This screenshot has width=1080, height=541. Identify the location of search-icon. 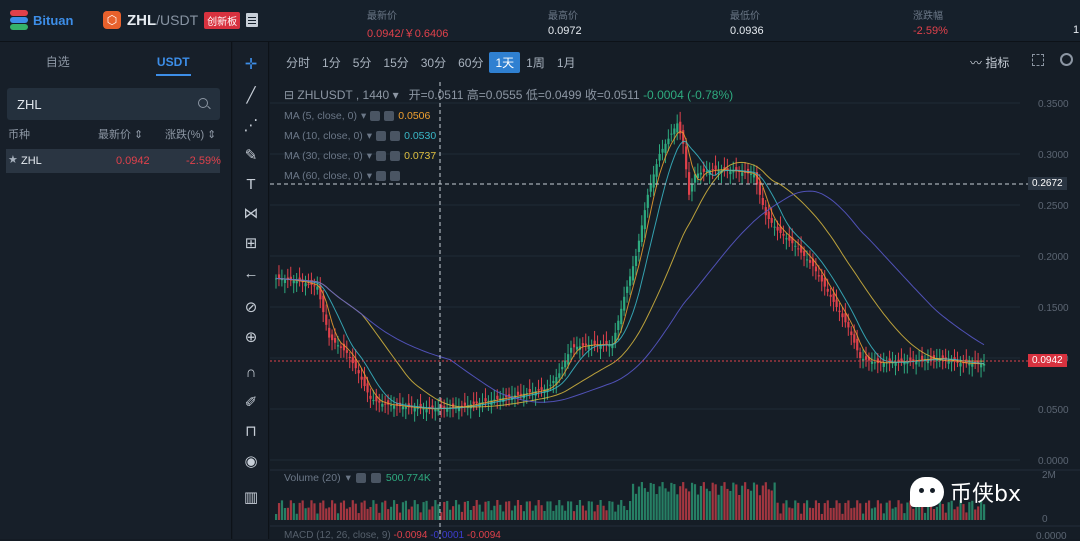
(203, 103).